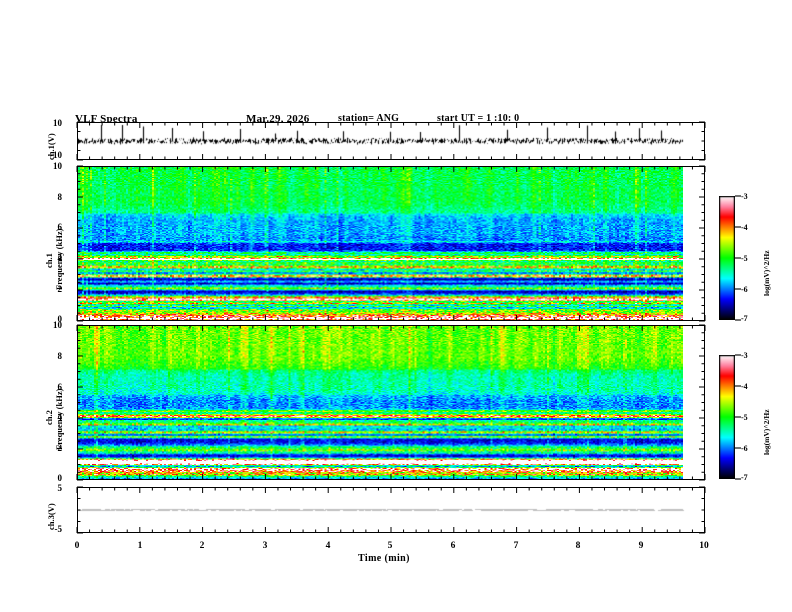 The width and height of the screenshot is (792, 612). What do you see at coordinates (744, 386) in the screenshot?
I see `cb2-tick-neg4: -4` at bounding box center [744, 386].